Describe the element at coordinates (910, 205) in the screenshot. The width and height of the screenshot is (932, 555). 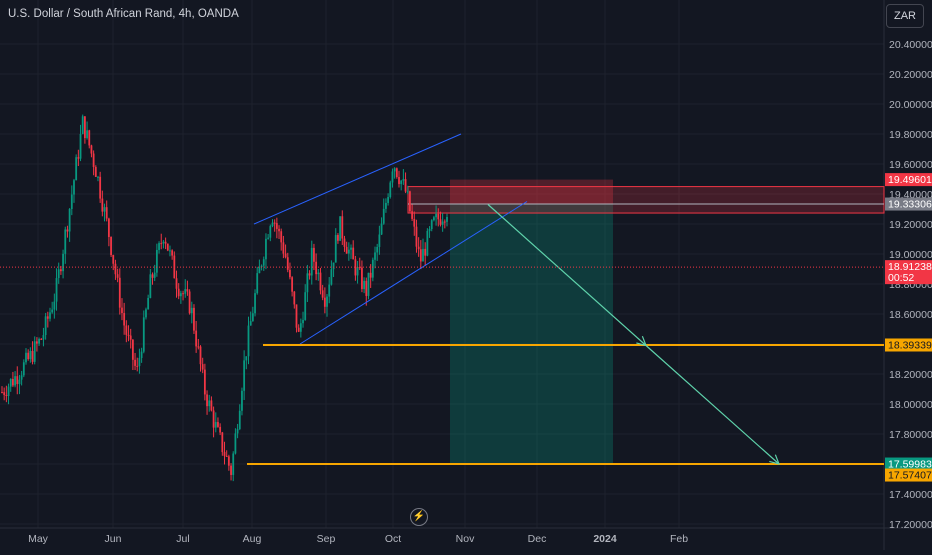
I see `price-tag-label: 19.33306` at that location.